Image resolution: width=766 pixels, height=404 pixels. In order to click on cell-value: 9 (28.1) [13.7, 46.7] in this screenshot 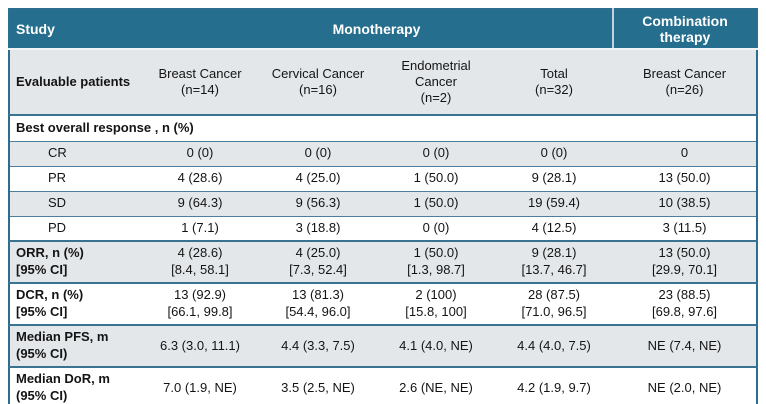, I will do `click(554, 261)`.